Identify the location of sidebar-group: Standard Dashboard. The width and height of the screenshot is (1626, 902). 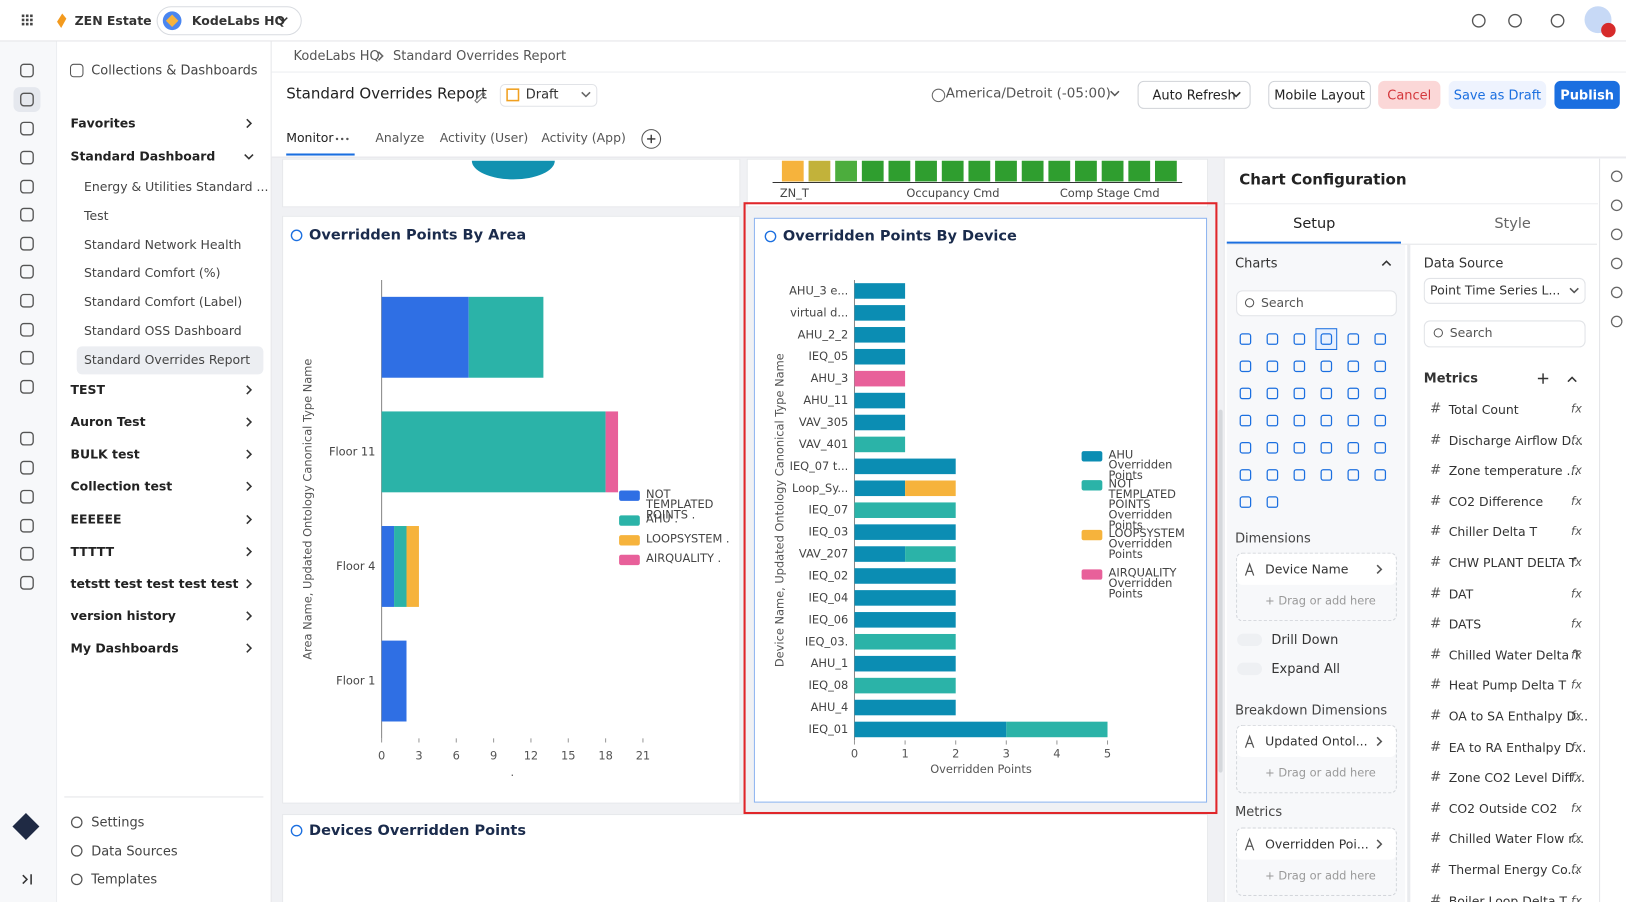
(143, 156).